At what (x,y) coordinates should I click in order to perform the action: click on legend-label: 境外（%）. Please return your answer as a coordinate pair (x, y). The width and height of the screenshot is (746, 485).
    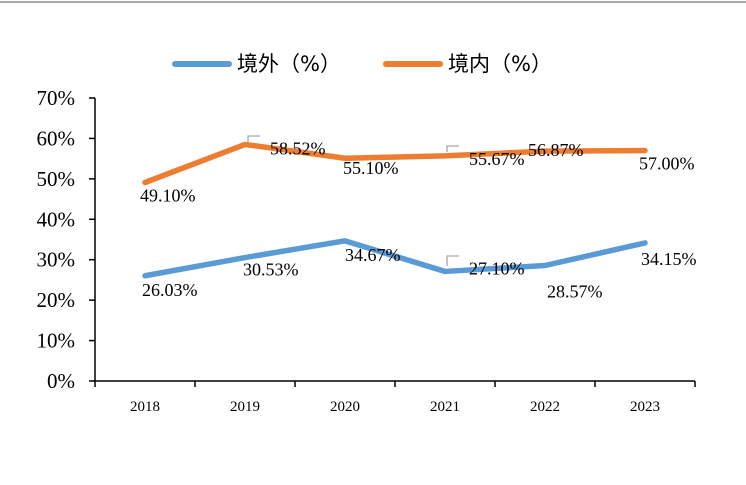
    Looking at the image, I should click on (289, 64).